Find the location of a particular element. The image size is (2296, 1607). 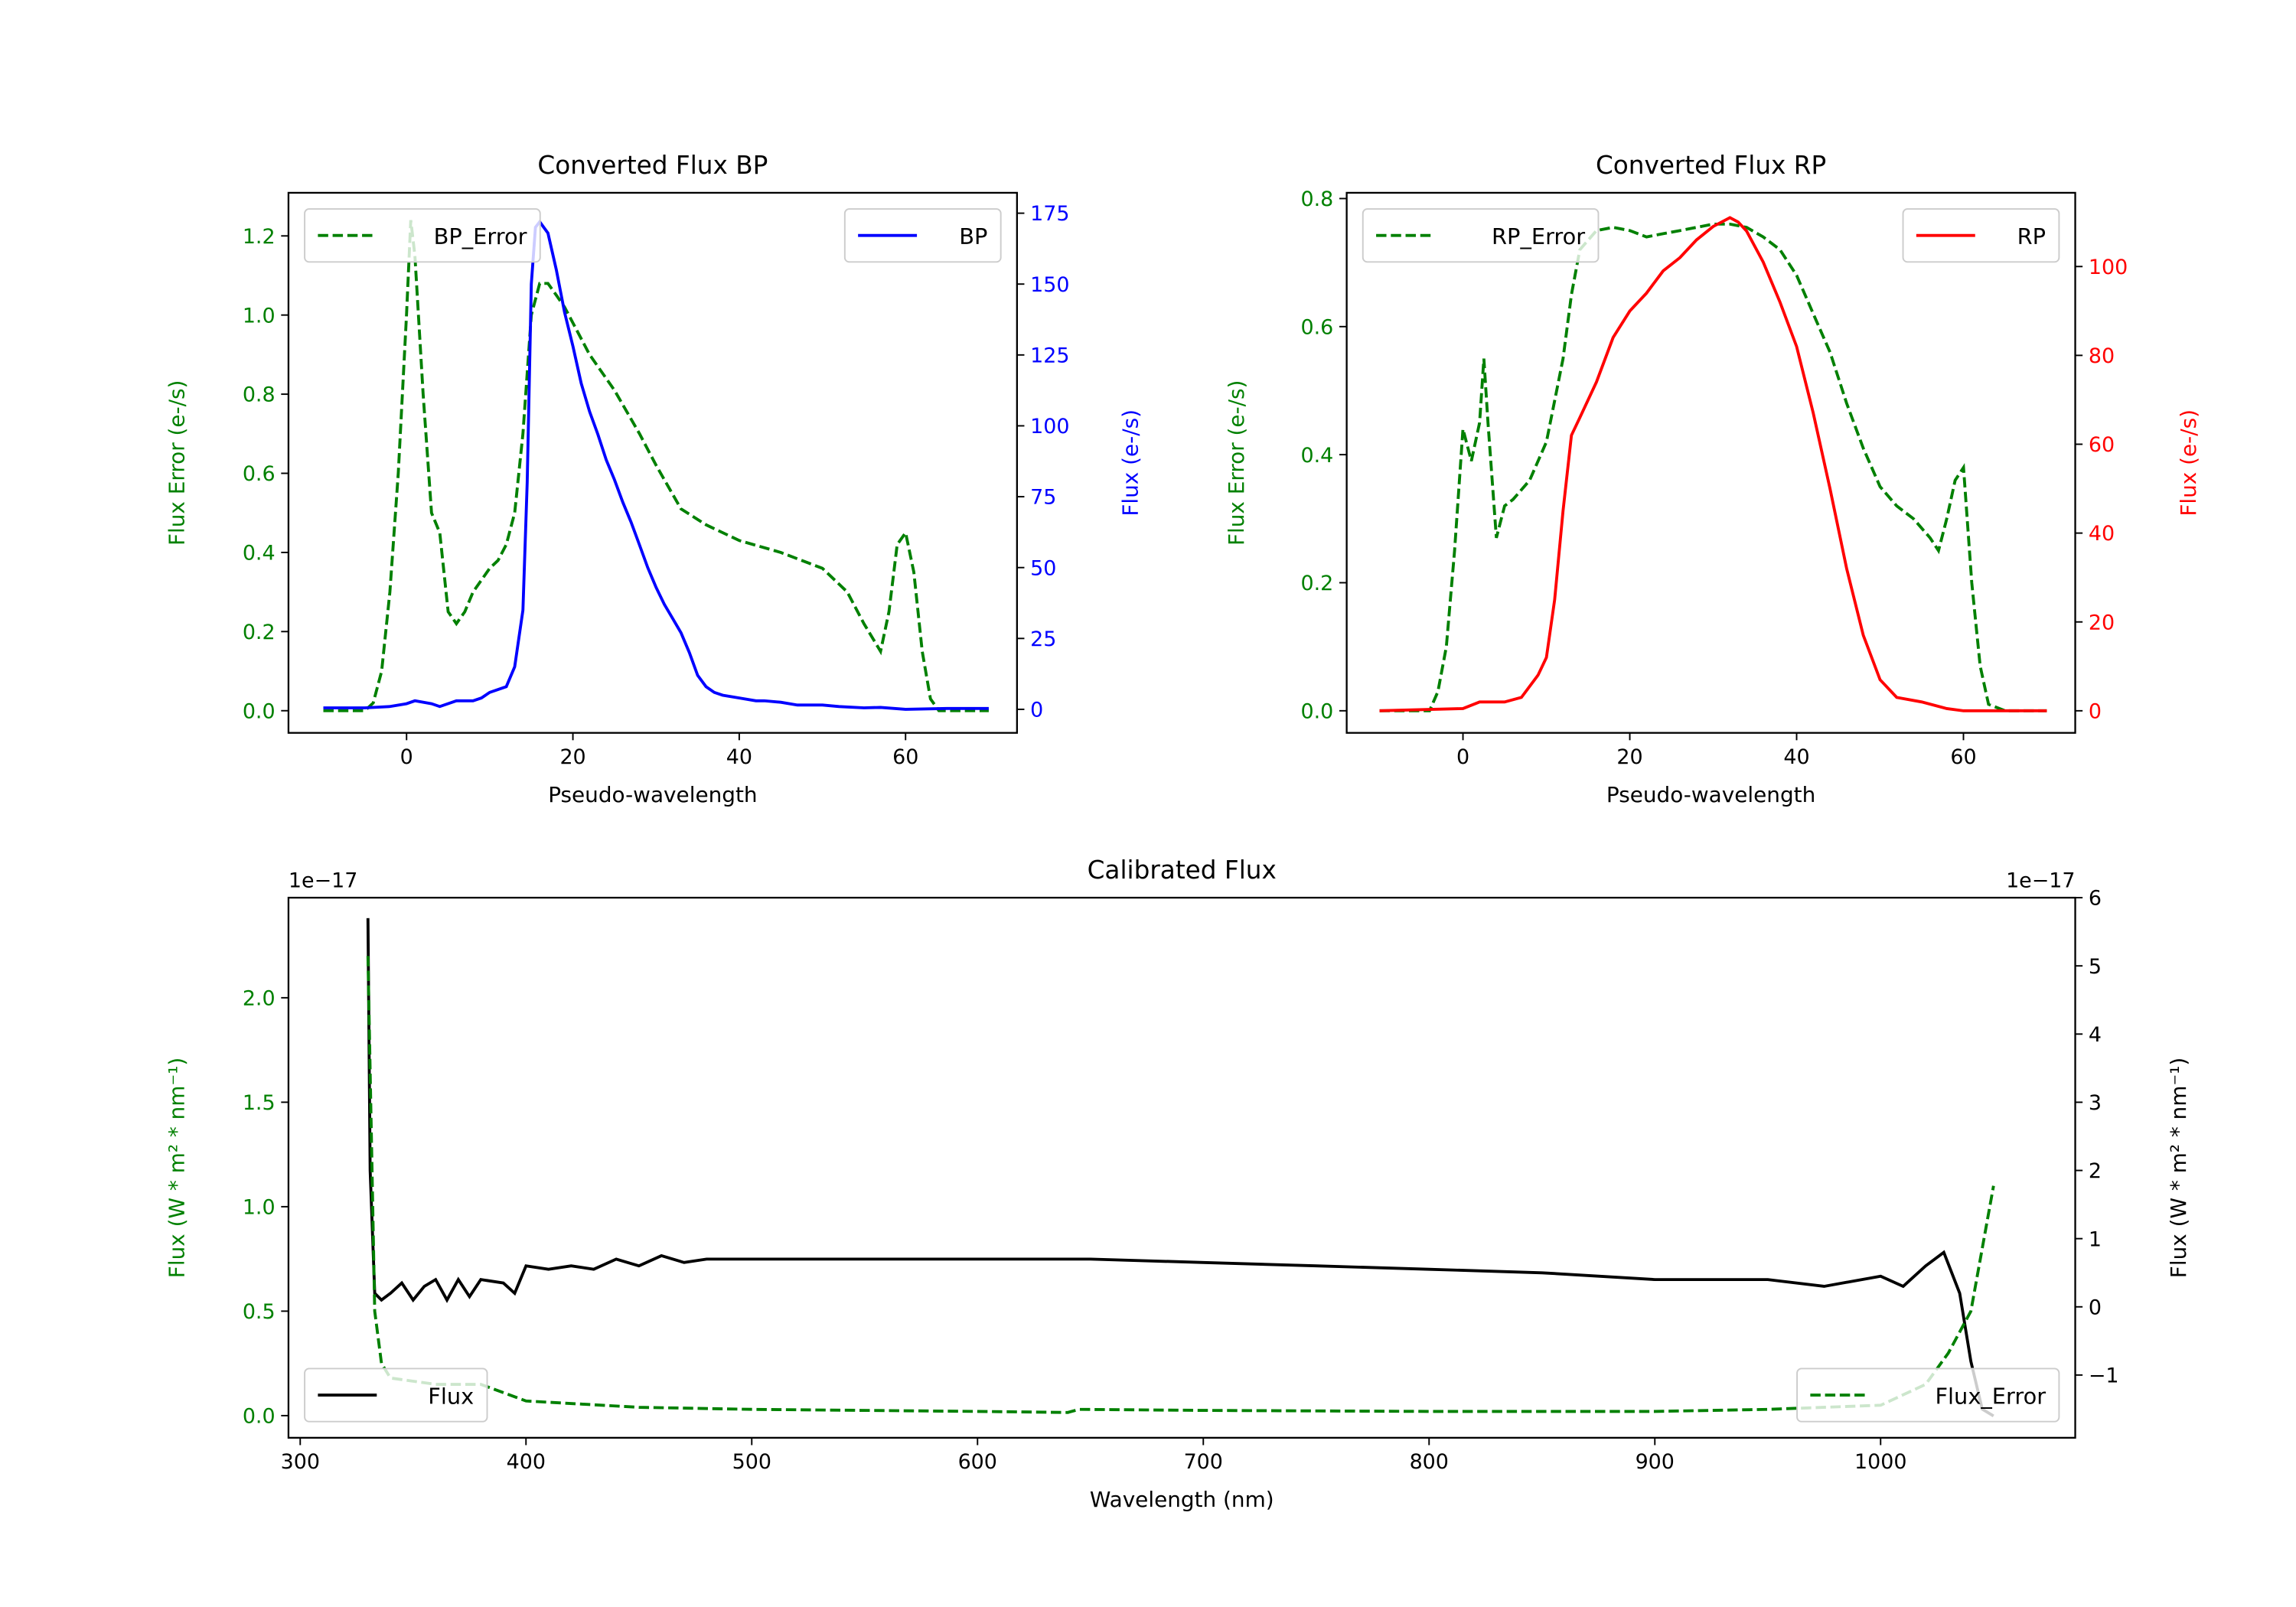

y-right-tick-label: 75 is located at coordinates (1043, 498).